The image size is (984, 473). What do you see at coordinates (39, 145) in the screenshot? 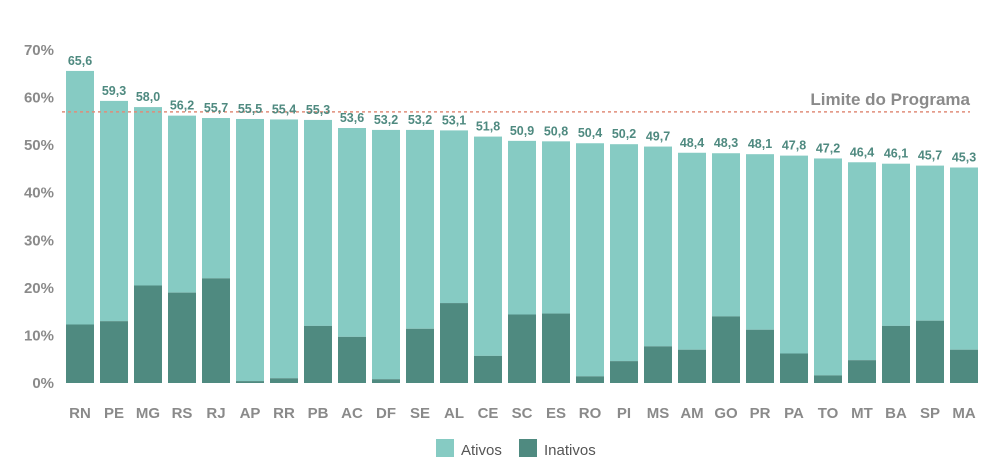
I see `y-tick-label: 50%` at bounding box center [39, 145].